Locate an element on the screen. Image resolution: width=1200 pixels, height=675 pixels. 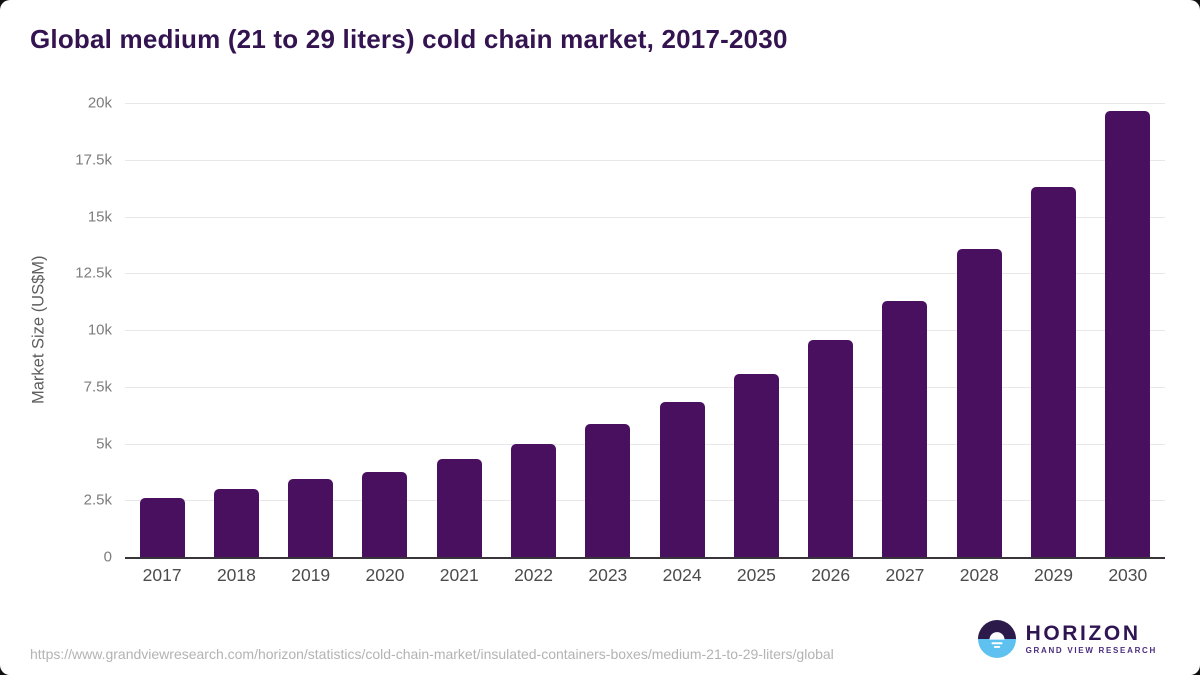
x-tick-label: 2021 is located at coordinates (459, 575).